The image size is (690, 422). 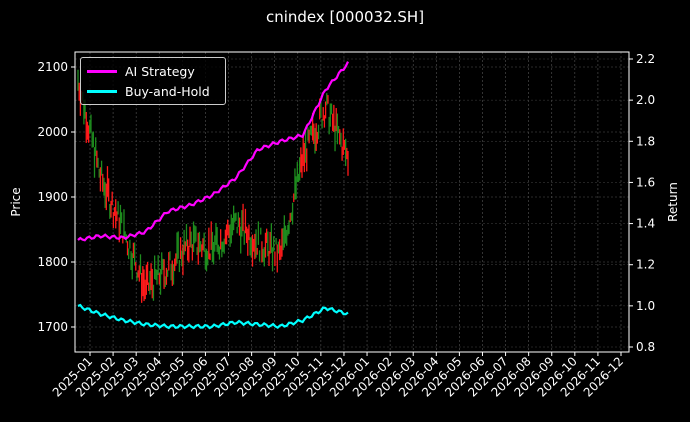 What do you see at coordinates (645, 182) in the screenshot?
I see `right-tick-label: 1.6` at bounding box center [645, 182].